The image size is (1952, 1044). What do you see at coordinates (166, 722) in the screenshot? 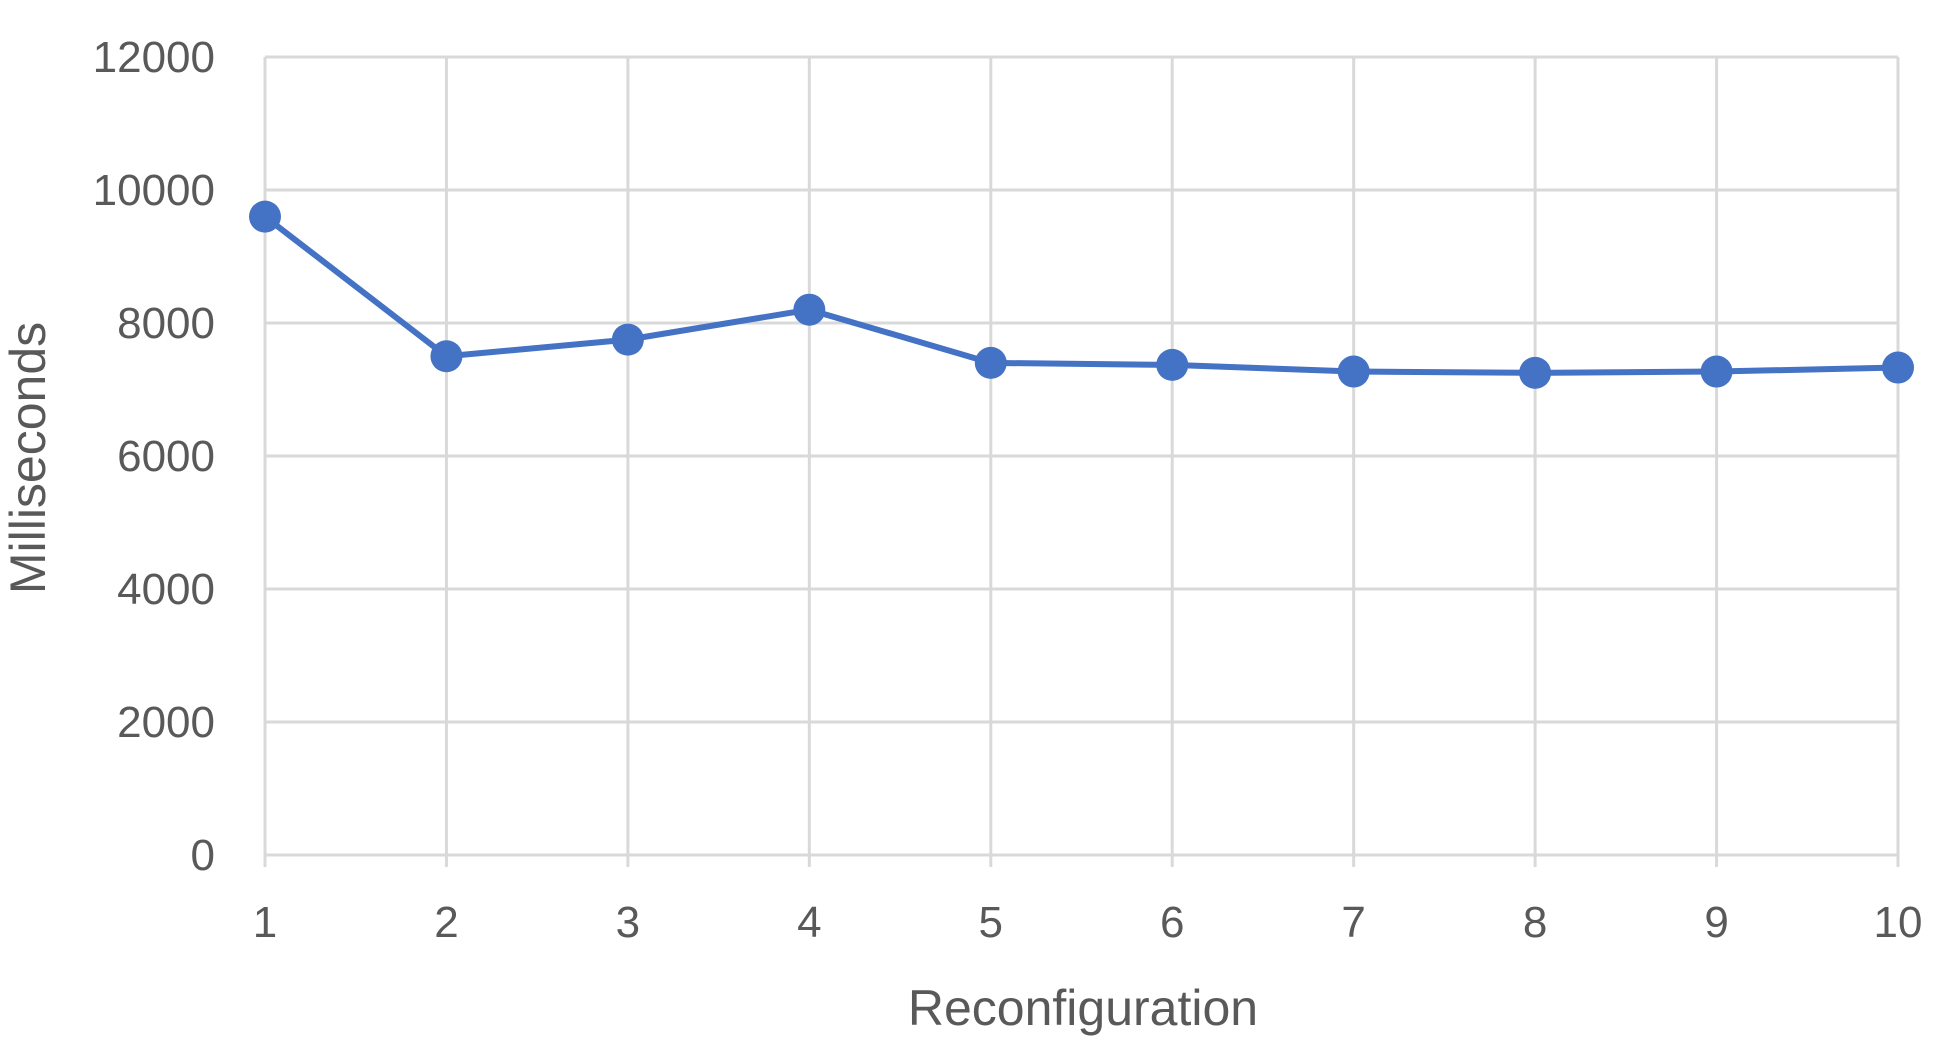
I see `y-tick-label: 2000` at bounding box center [166, 722].